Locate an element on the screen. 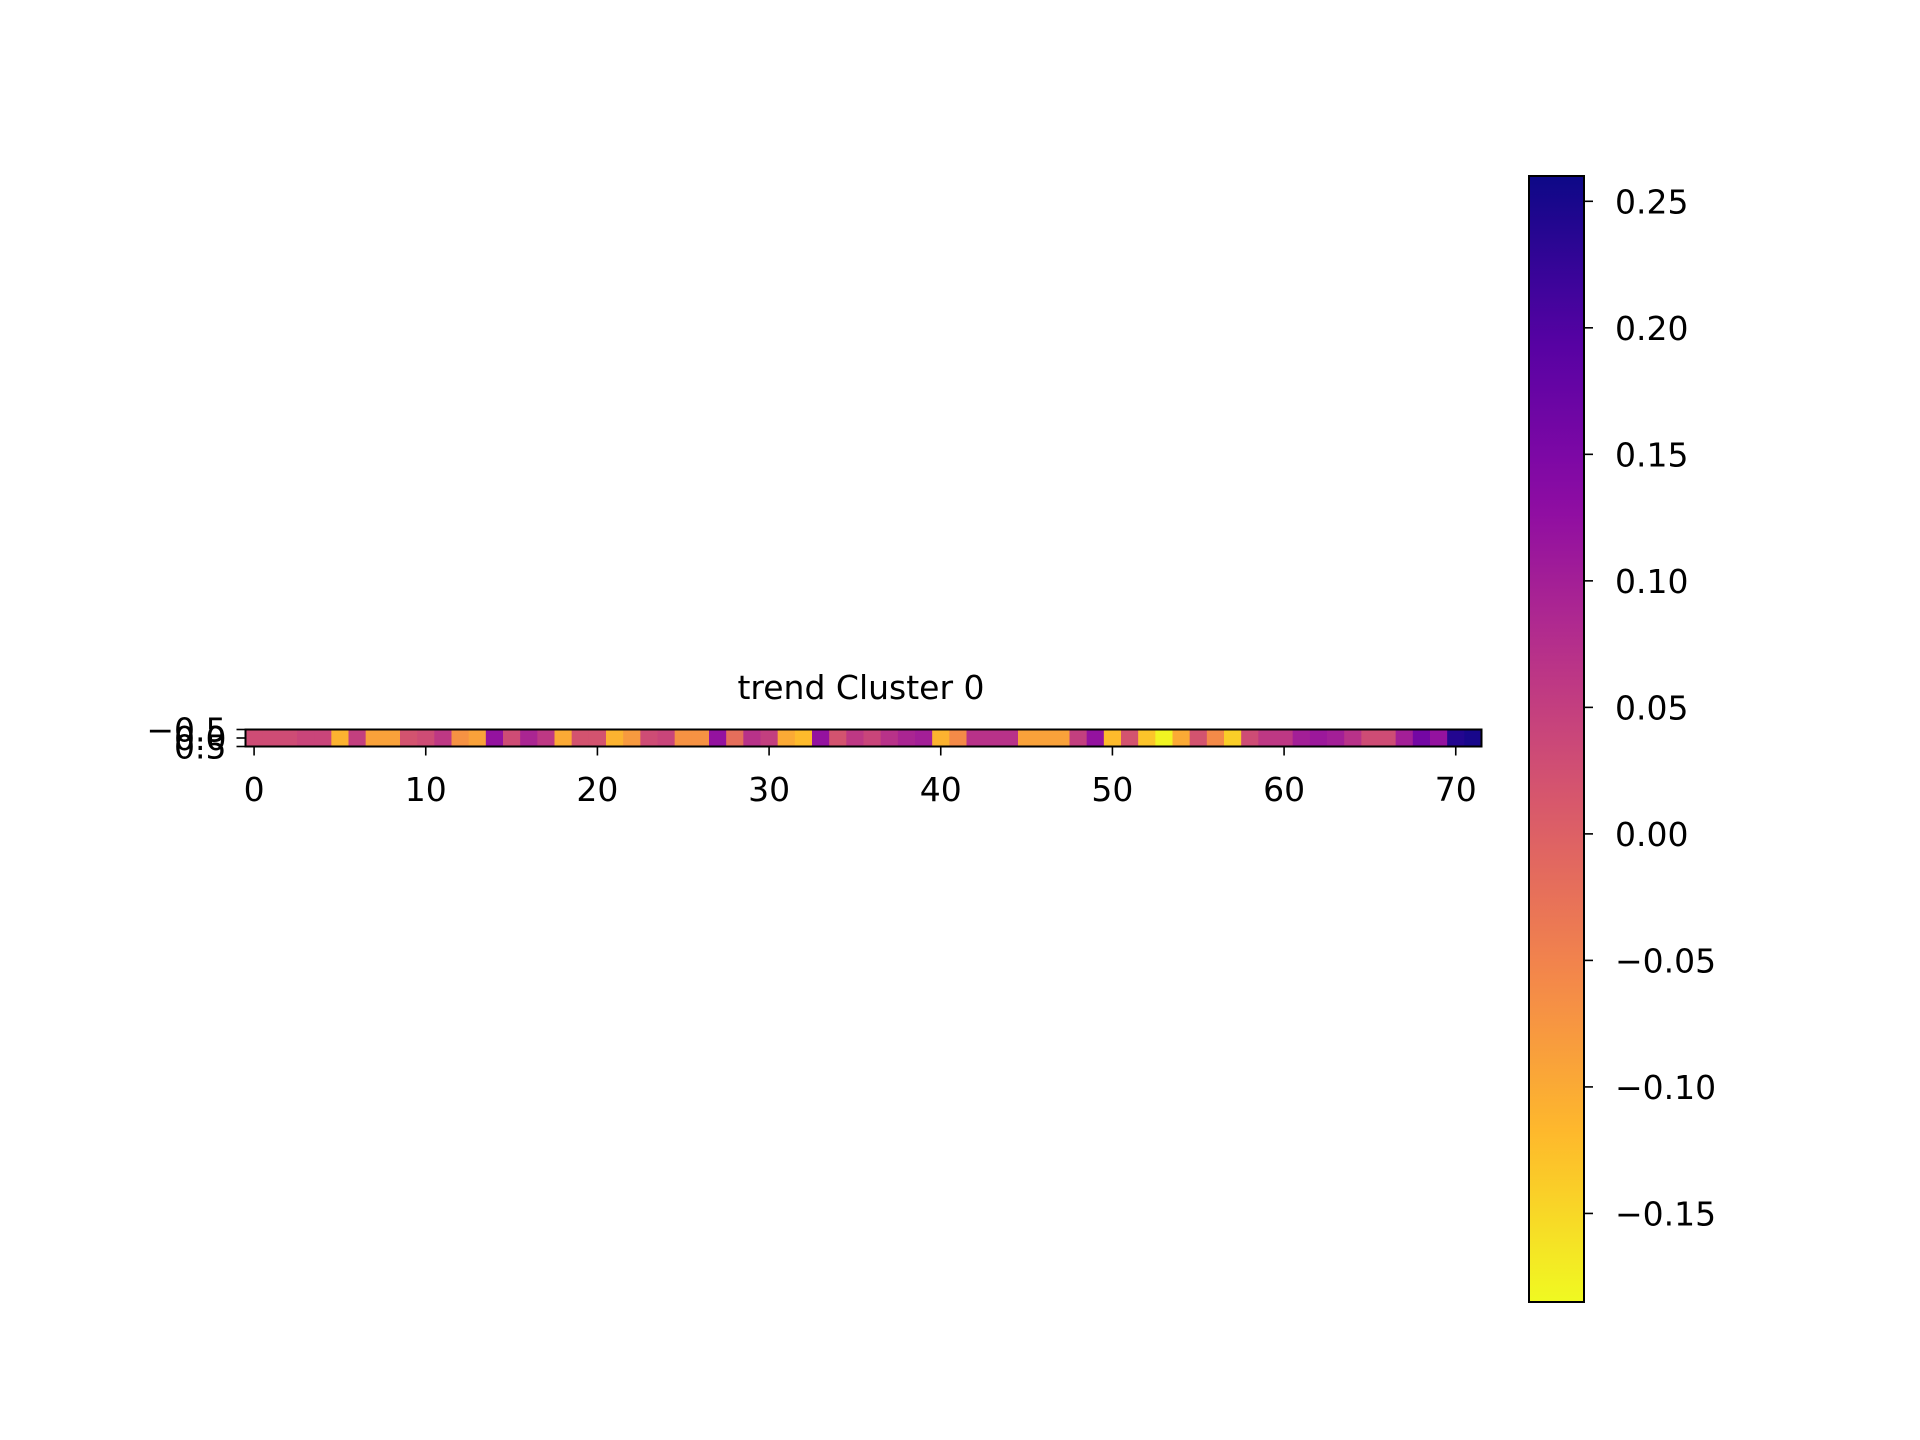 The width and height of the screenshot is (1920, 1440). y-axis: −0.50.00.5 is located at coordinates (196, 739).